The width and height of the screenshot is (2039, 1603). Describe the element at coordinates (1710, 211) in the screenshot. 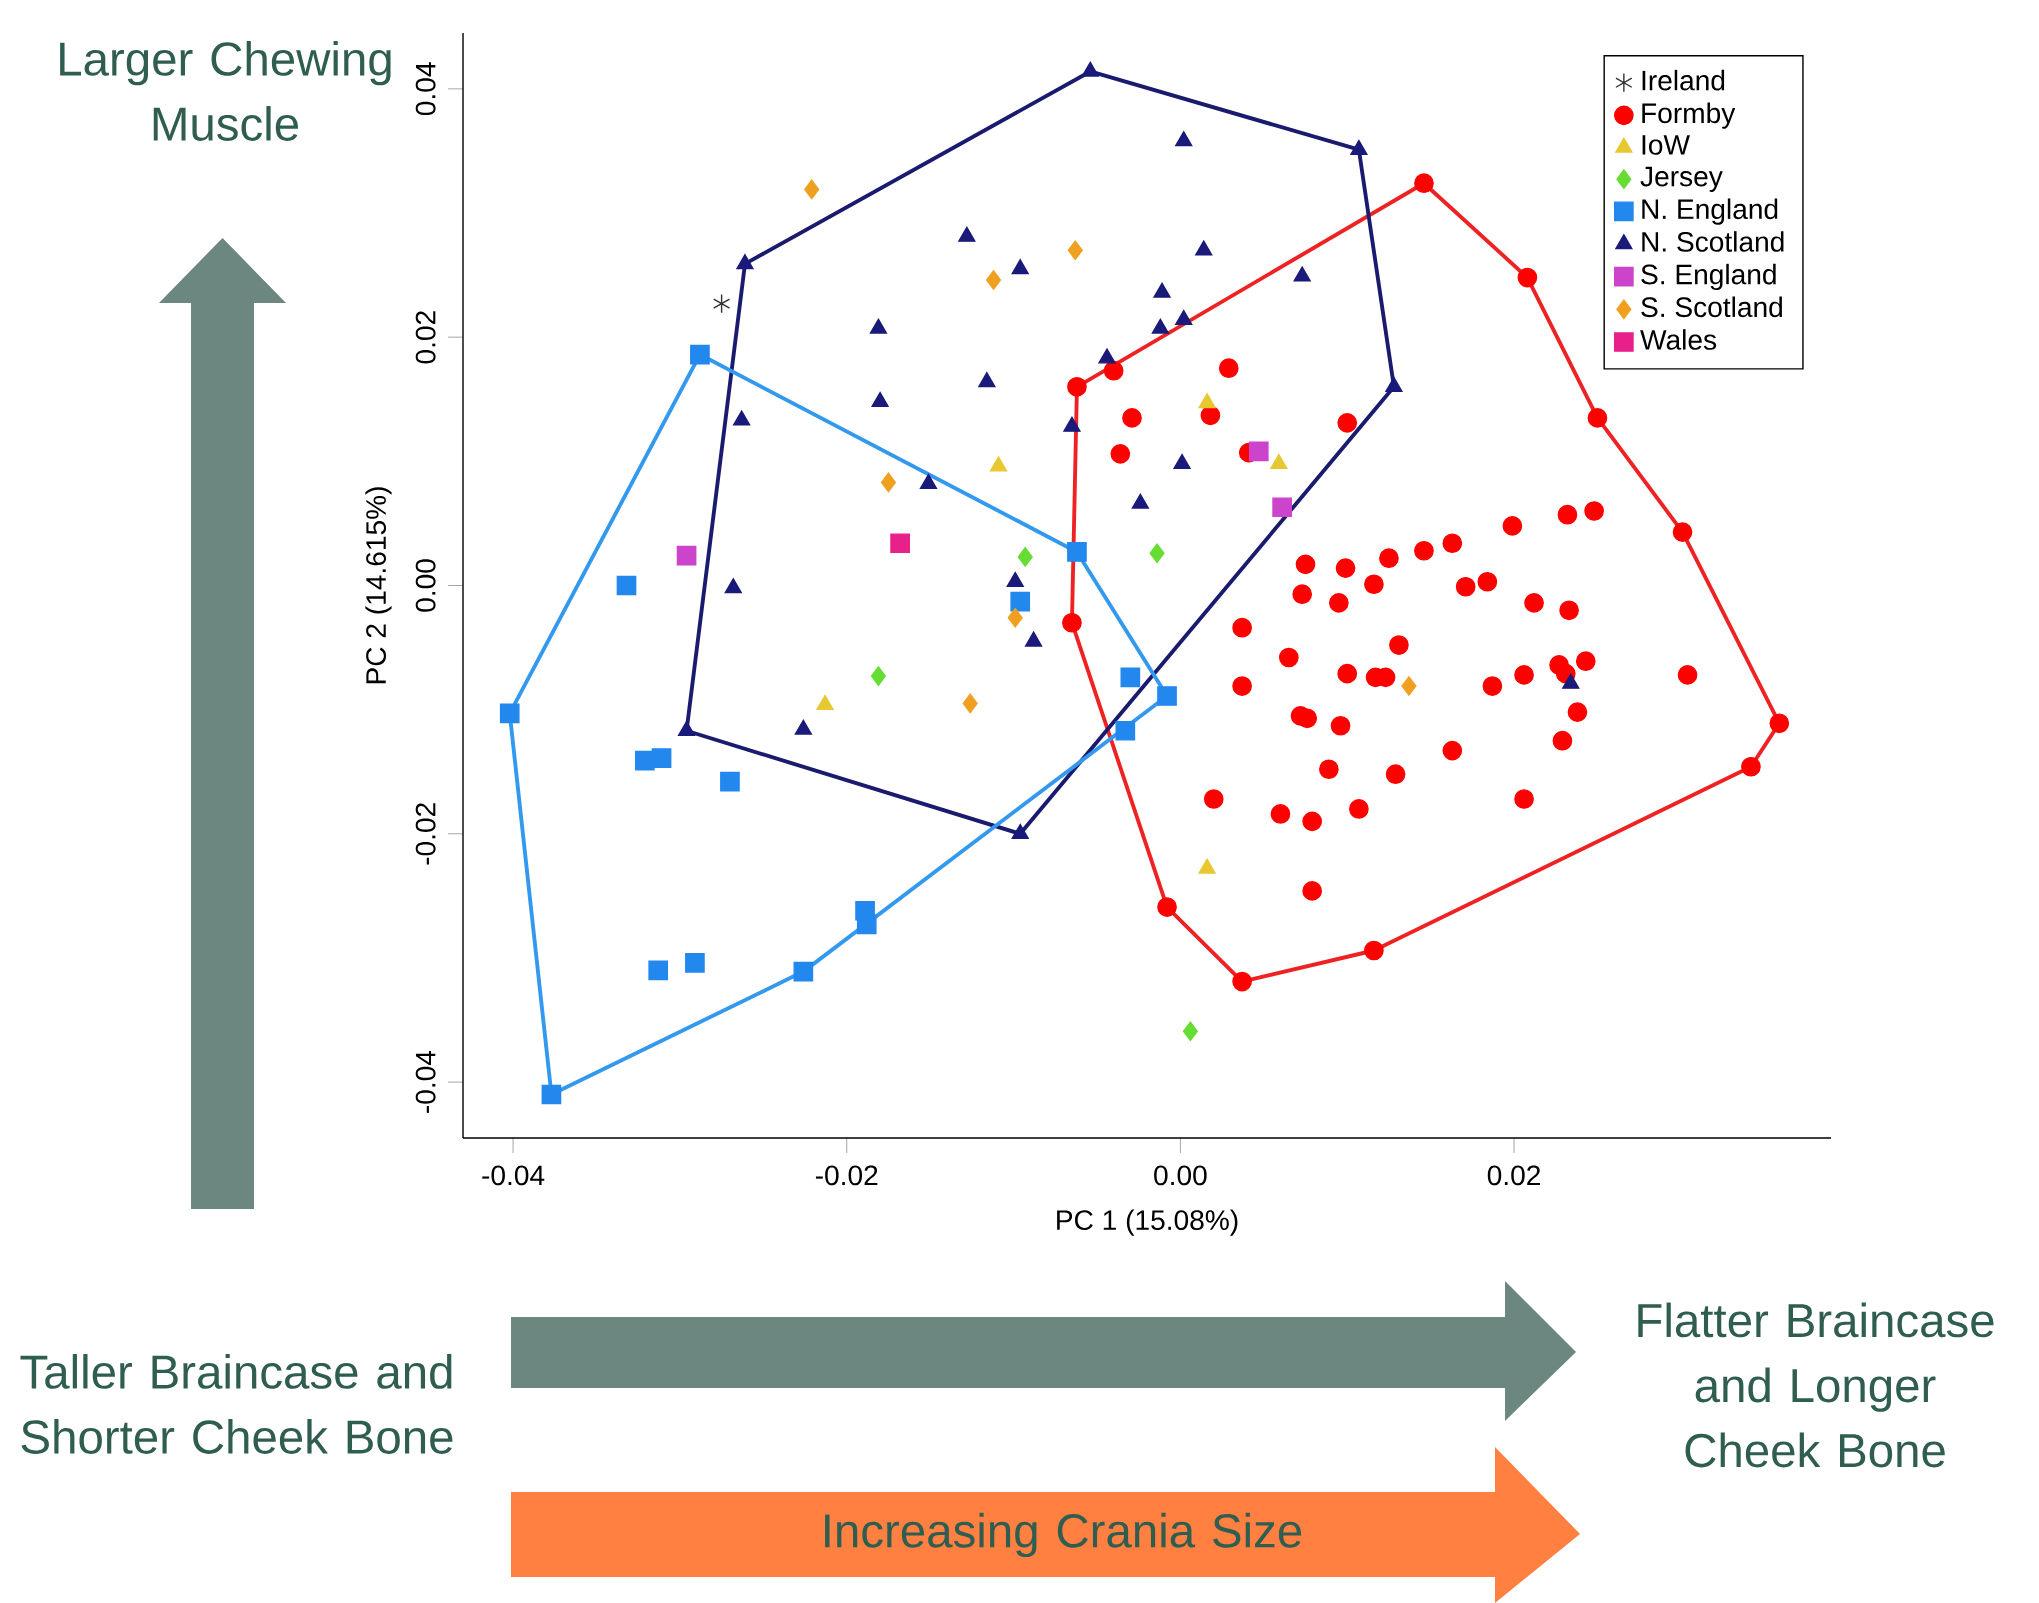

I see `legend-label: N. England` at that location.